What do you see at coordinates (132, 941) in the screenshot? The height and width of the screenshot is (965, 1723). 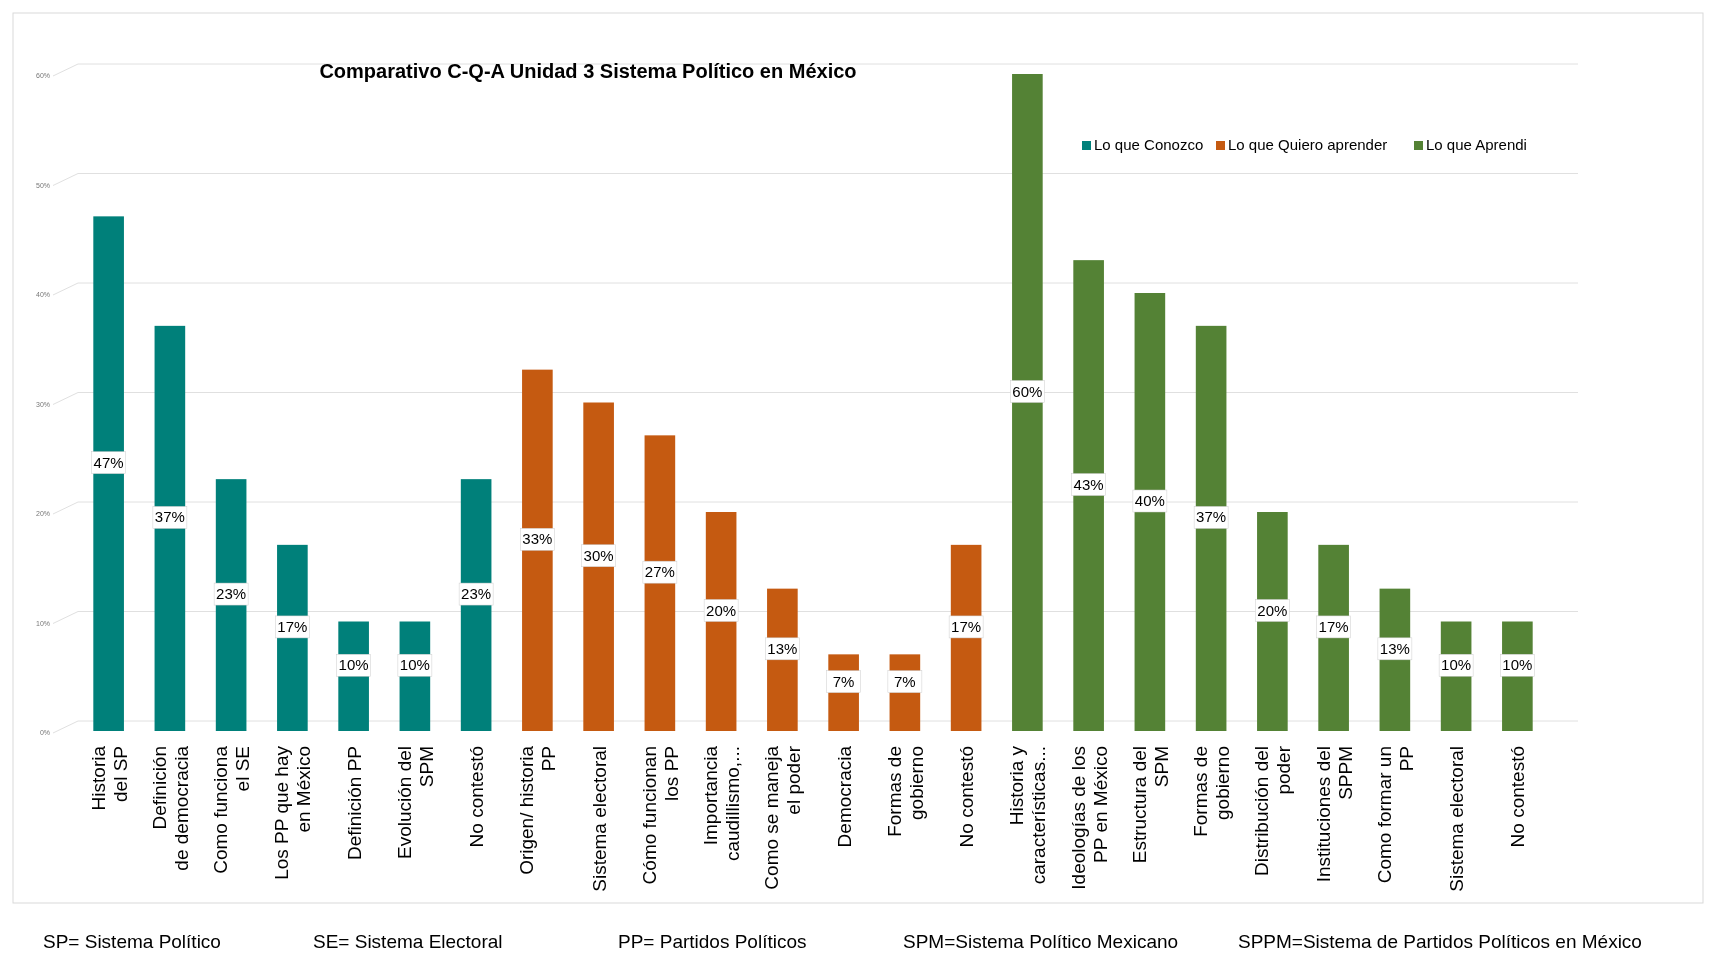 I see `text: SP= Sistema Político` at bounding box center [132, 941].